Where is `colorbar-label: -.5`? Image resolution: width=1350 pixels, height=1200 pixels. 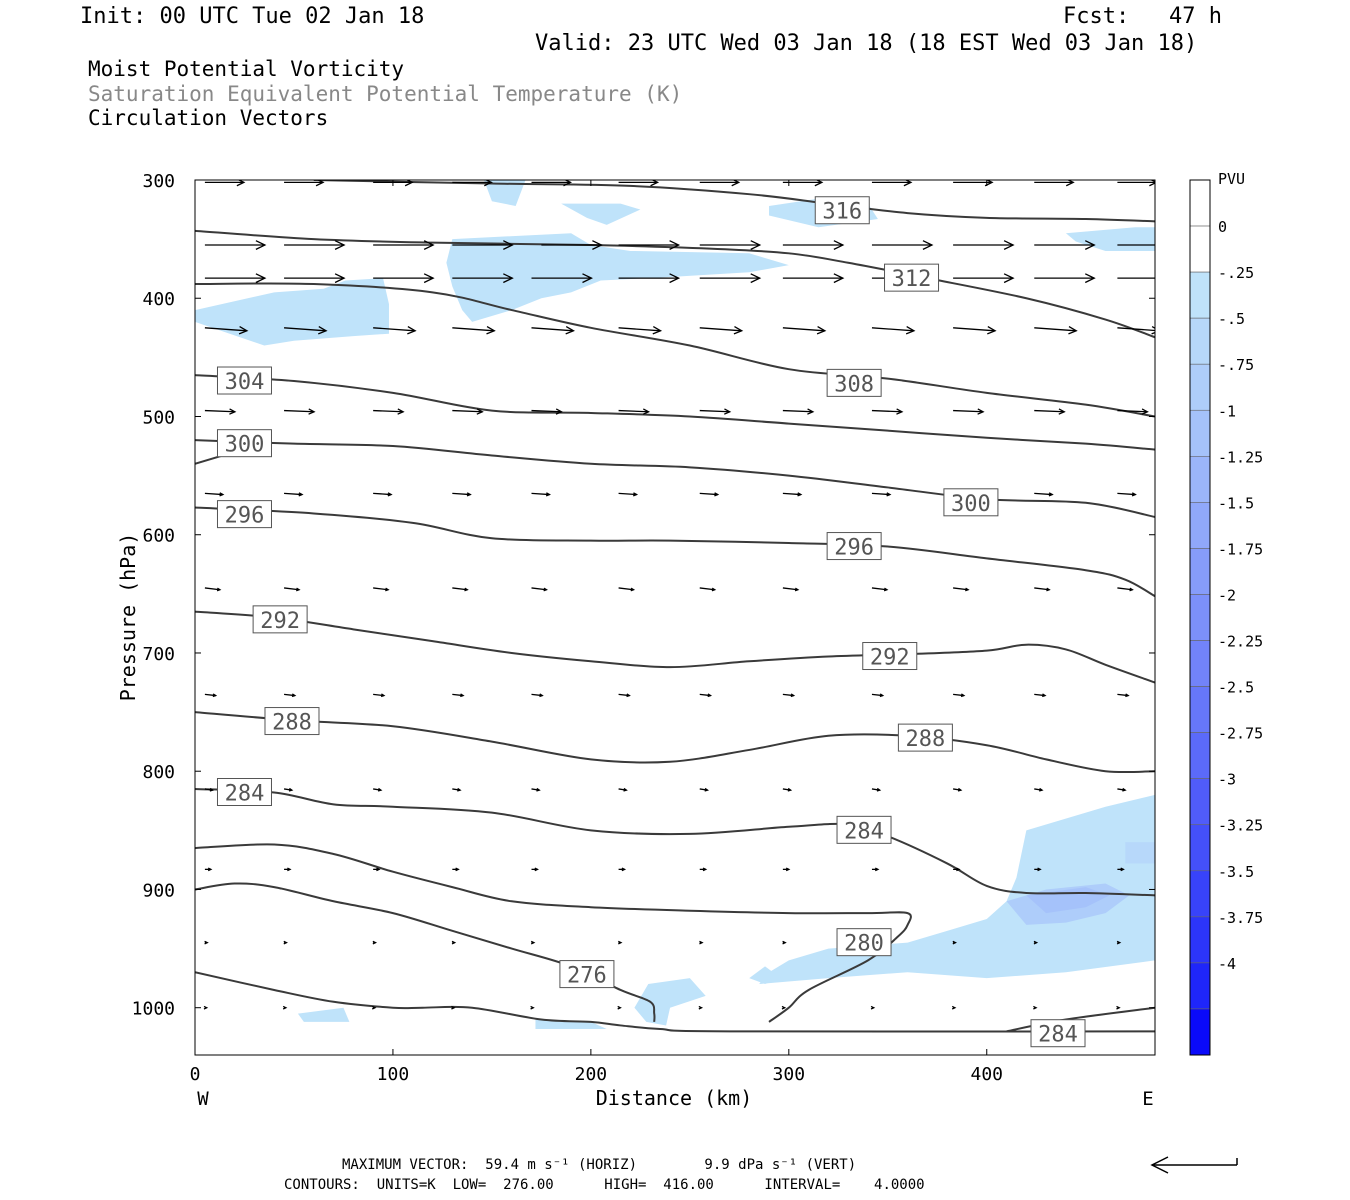 colorbar-label: -.5 is located at coordinates (1231, 319).